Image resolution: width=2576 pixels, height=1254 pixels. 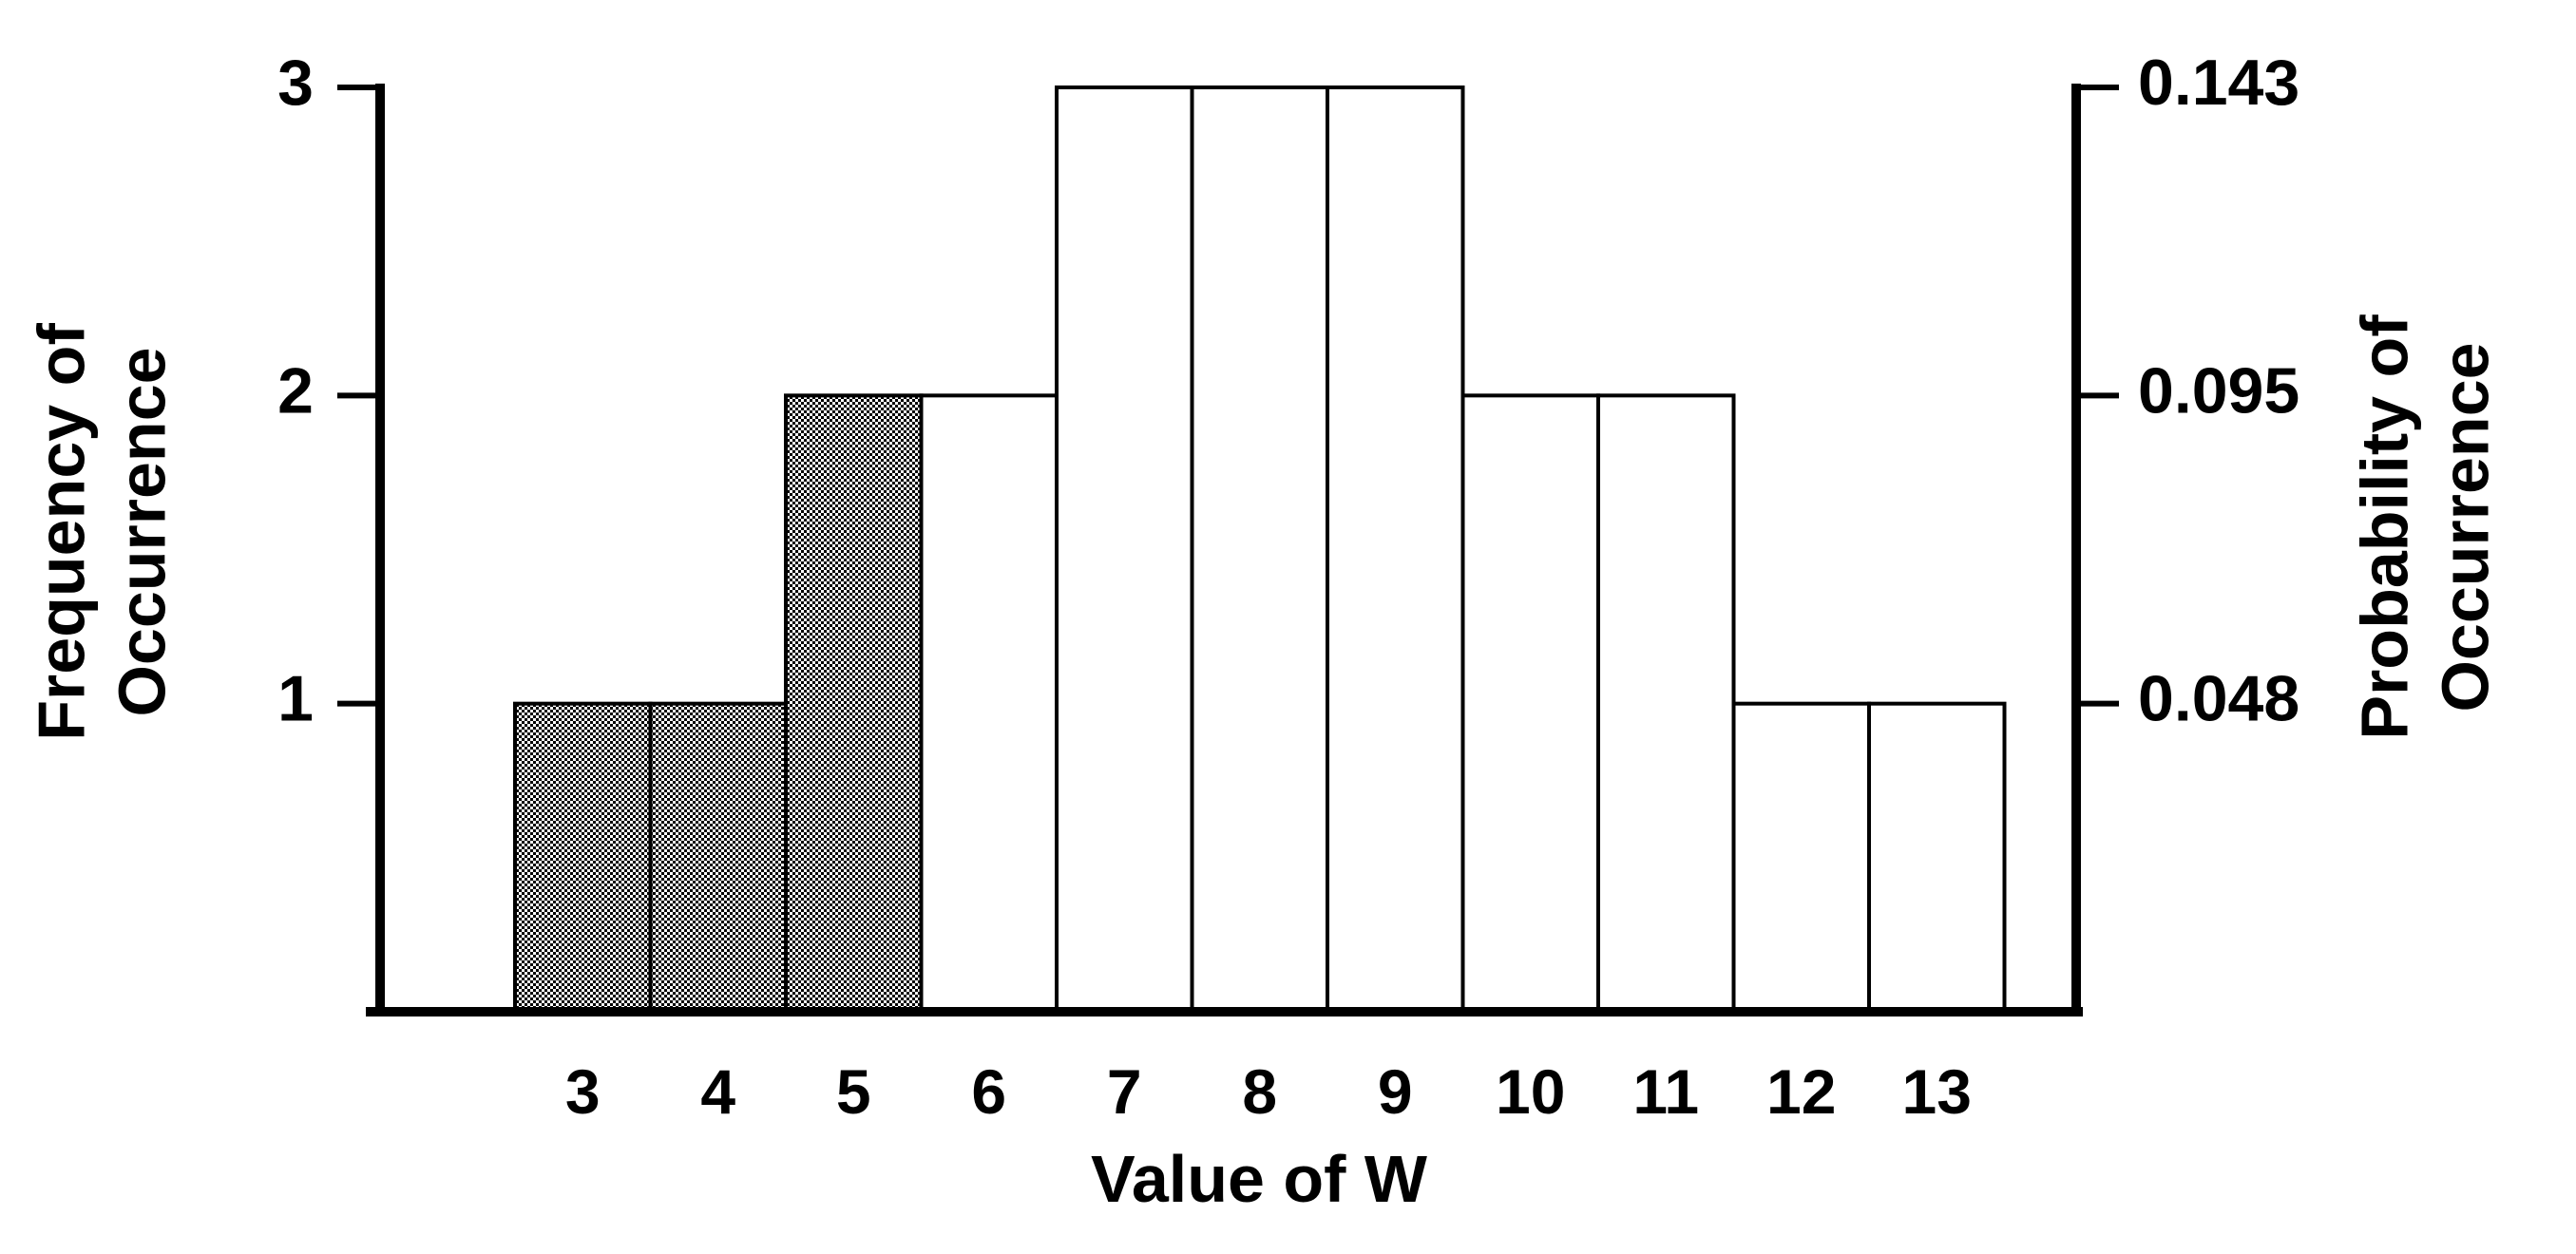 I want to click on x-tick-label-3: 3, so click(x=583, y=1091).